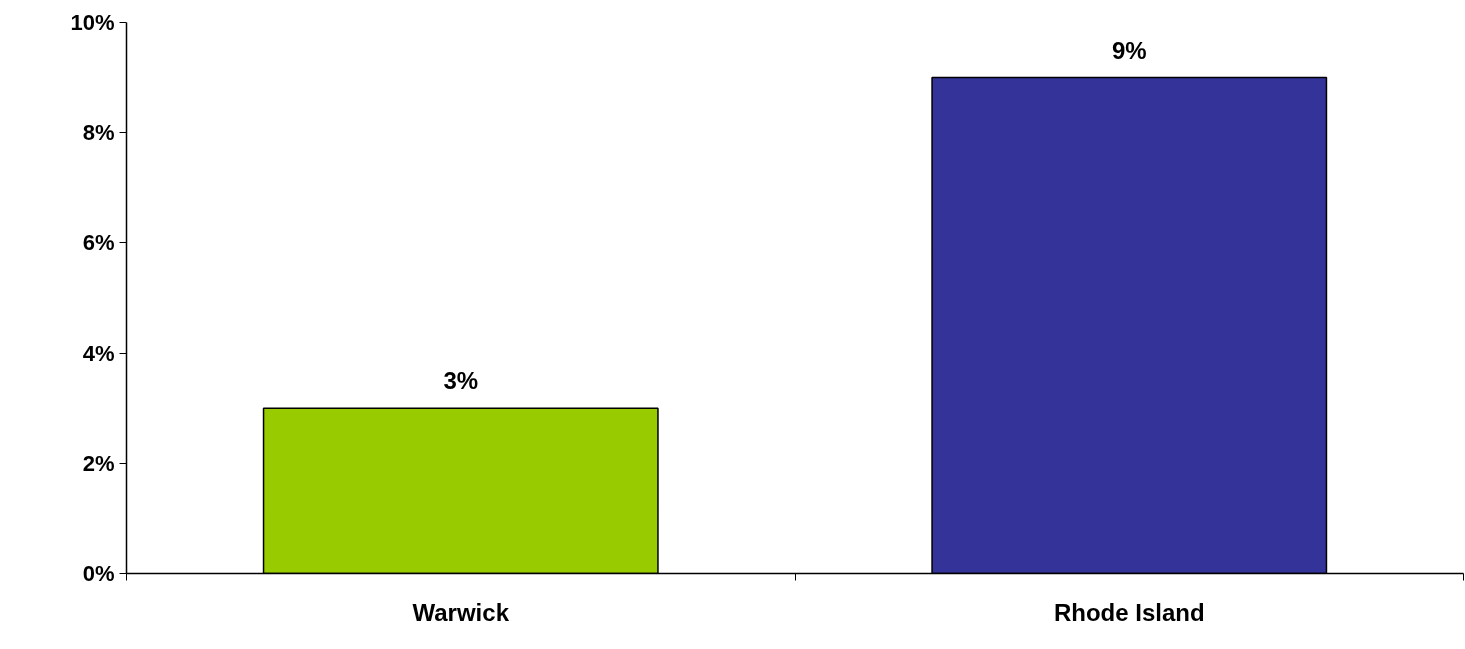 The height and width of the screenshot is (649, 1465). I want to click on y-tick-label: 10%, so click(92, 22).